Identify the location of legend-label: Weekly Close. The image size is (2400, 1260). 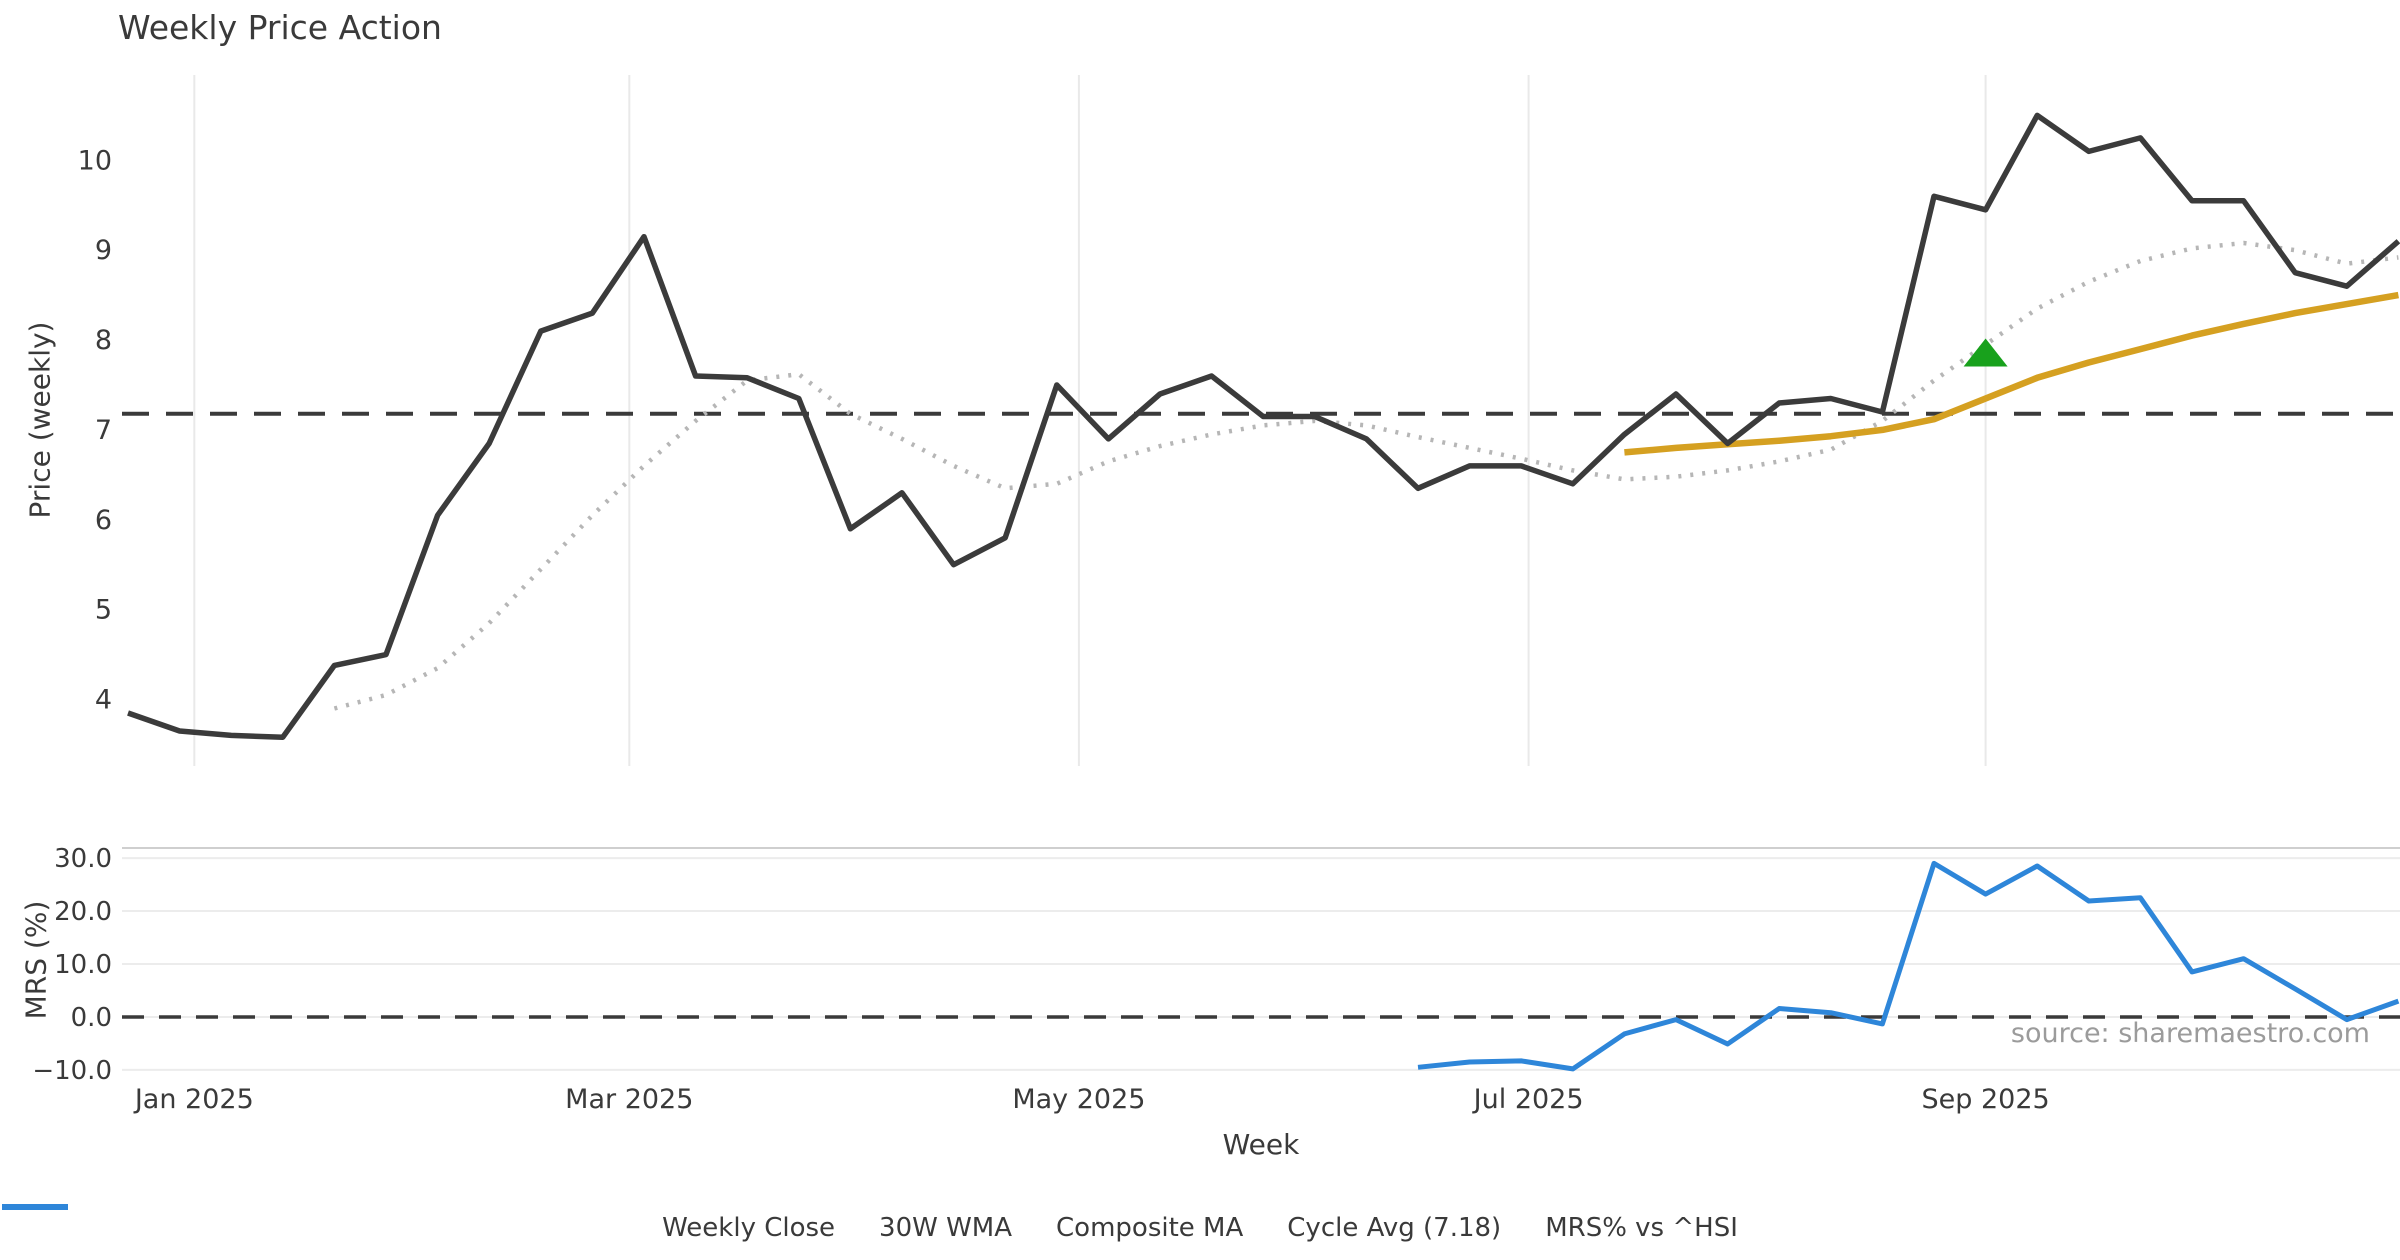
(749, 1228).